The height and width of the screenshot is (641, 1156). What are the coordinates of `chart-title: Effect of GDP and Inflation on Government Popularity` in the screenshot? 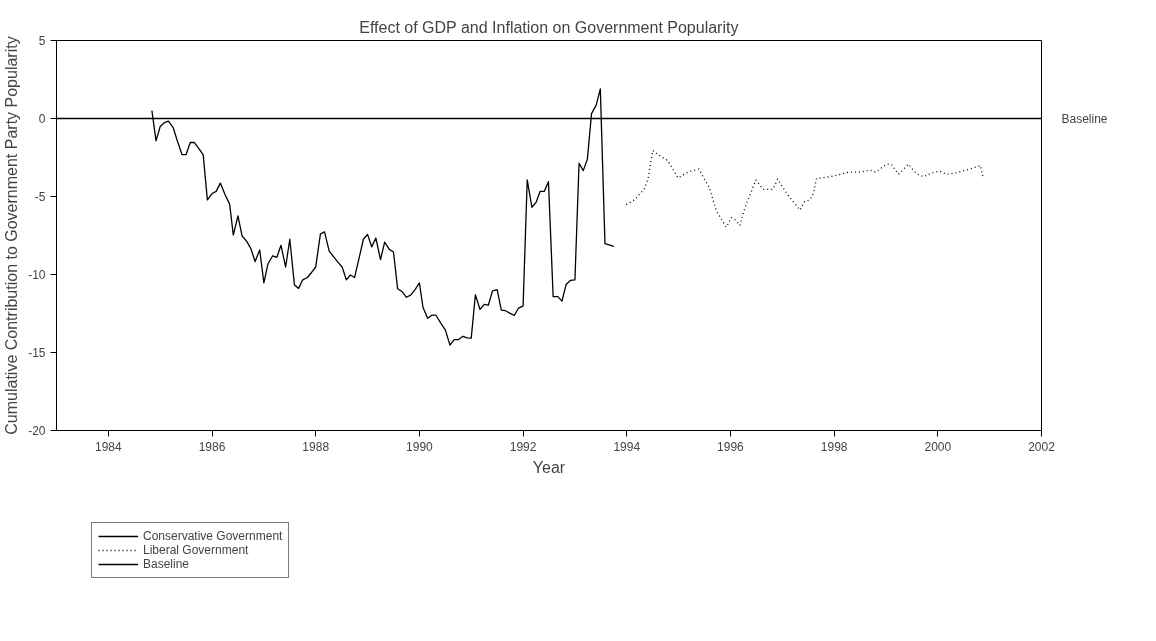 It's located at (549, 27).